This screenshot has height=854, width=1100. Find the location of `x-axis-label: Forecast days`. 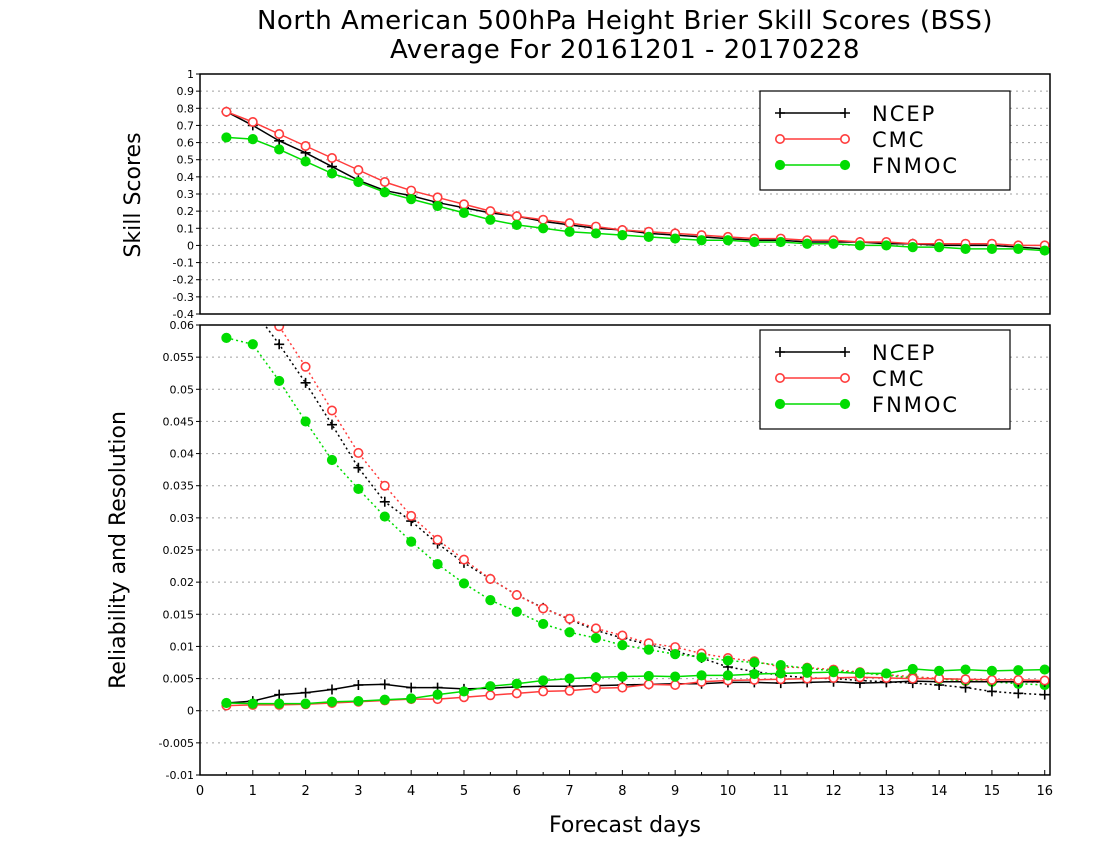

x-axis-label: Forecast days is located at coordinates (625, 825).